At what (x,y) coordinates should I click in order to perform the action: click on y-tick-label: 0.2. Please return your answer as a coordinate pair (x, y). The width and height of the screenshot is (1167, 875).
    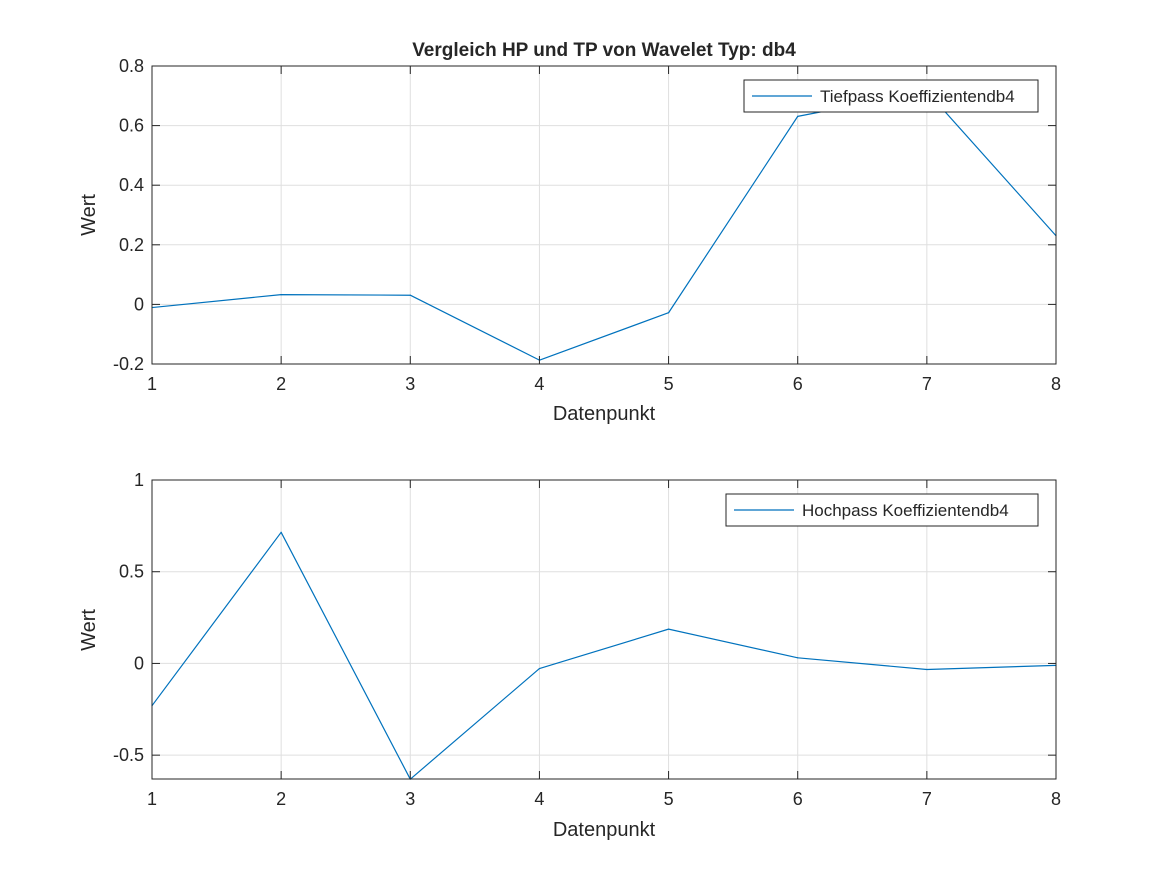
    Looking at the image, I should click on (131, 245).